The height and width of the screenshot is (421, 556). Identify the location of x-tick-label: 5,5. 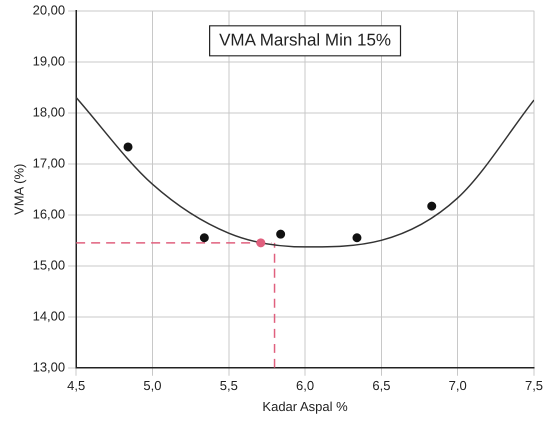
(229, 386).